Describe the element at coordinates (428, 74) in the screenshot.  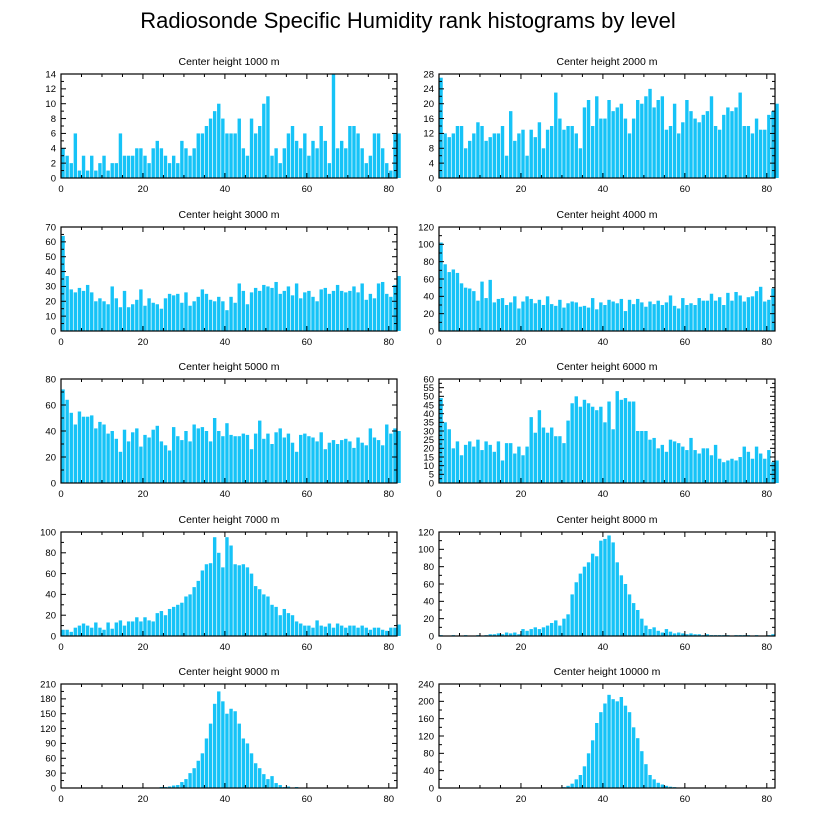
I see `y-tick-label: 28` at that location.